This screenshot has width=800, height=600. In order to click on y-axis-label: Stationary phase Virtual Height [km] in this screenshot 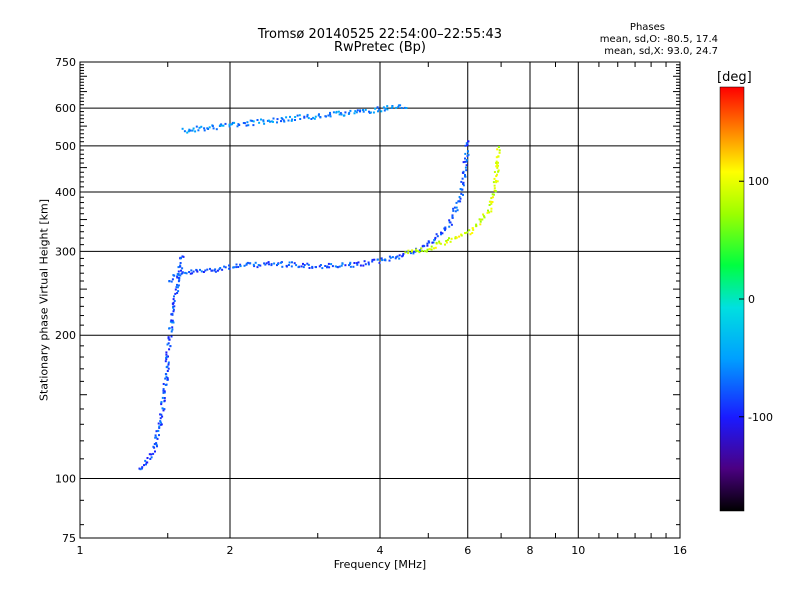, I will do `click(44, 300)`.